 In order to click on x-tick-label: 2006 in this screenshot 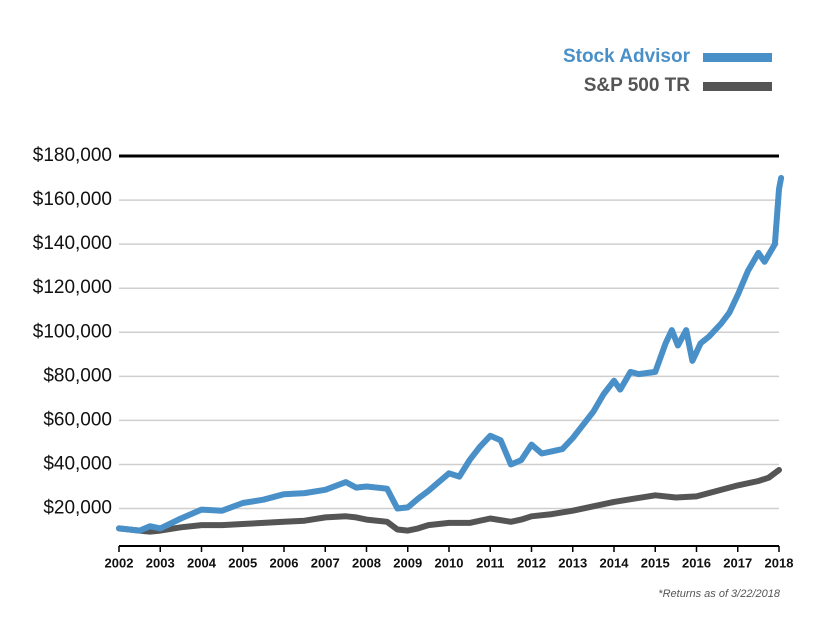, I will do `click(284, 562)`.